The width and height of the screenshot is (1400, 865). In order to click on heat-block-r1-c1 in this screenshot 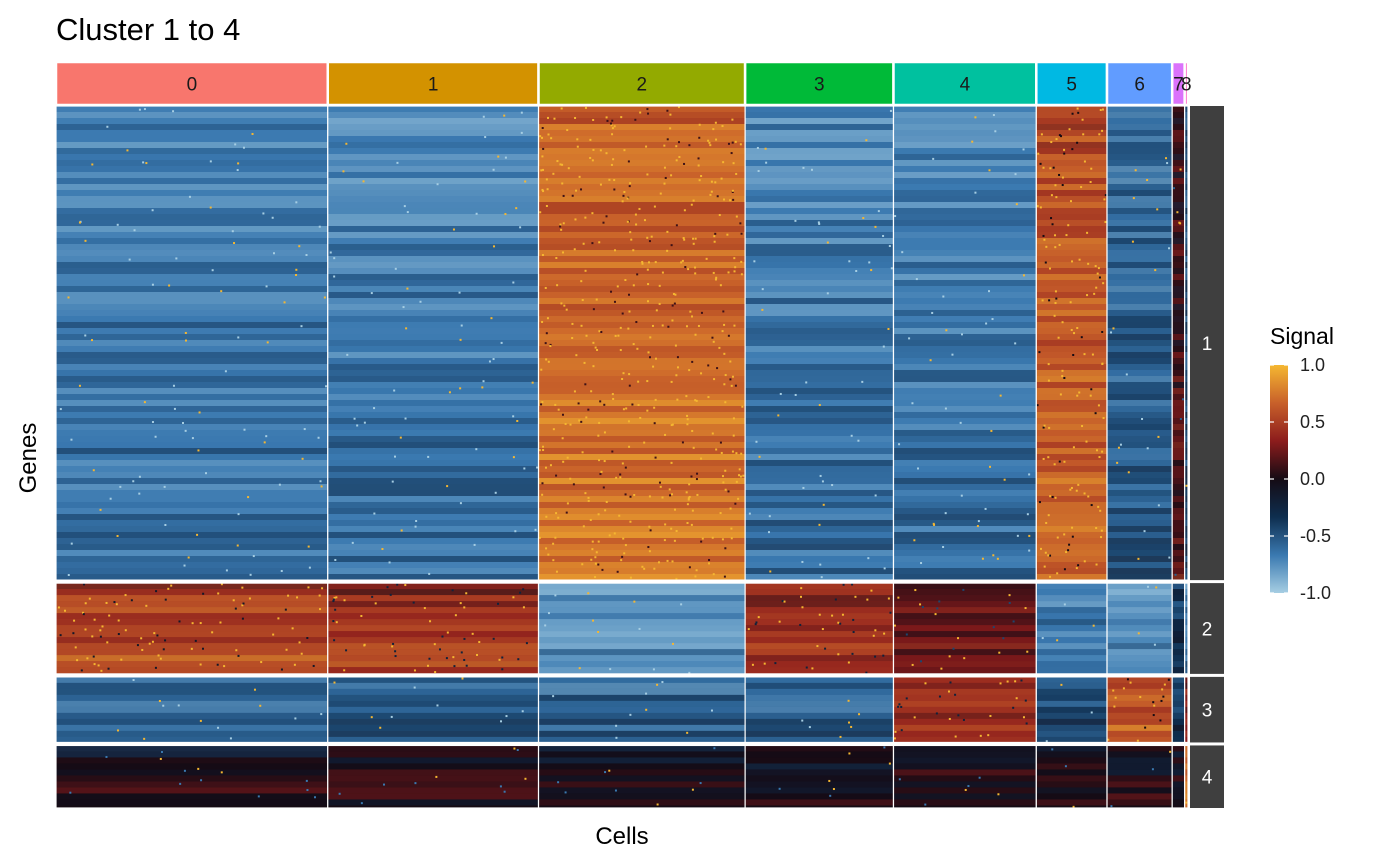, I will do `click(433, 343)`.